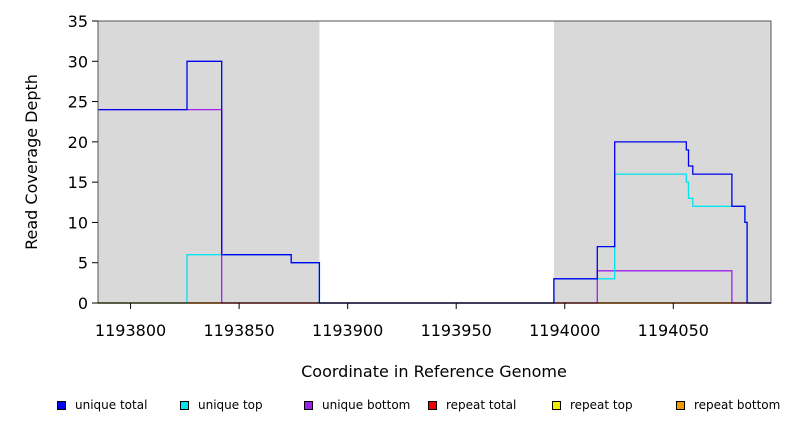 This screenshot has height=432, width=792. I want to click on legend-item-unique-total: unique total, so click(102, 405).